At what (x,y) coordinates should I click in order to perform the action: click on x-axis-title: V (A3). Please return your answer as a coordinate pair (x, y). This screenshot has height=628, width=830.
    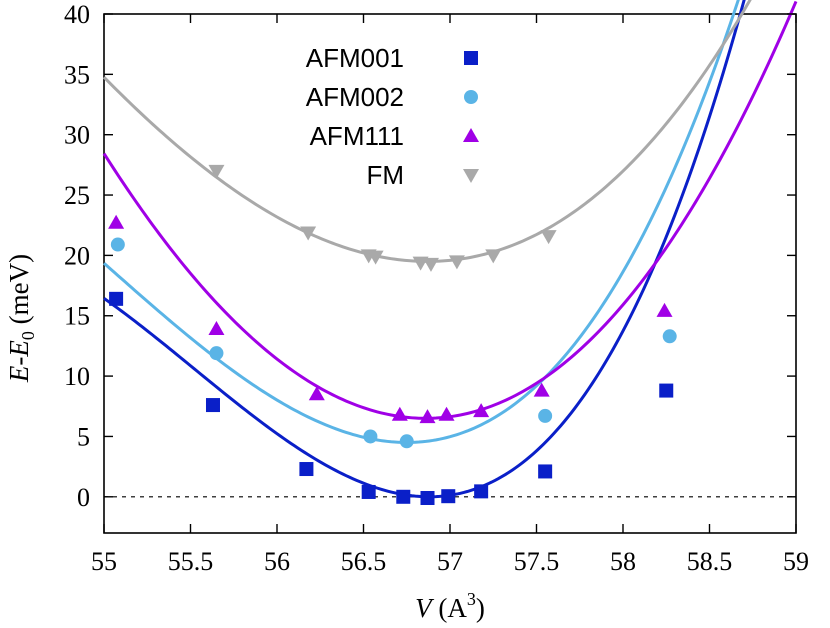
    Looking at the image, I should click on (450, 606).